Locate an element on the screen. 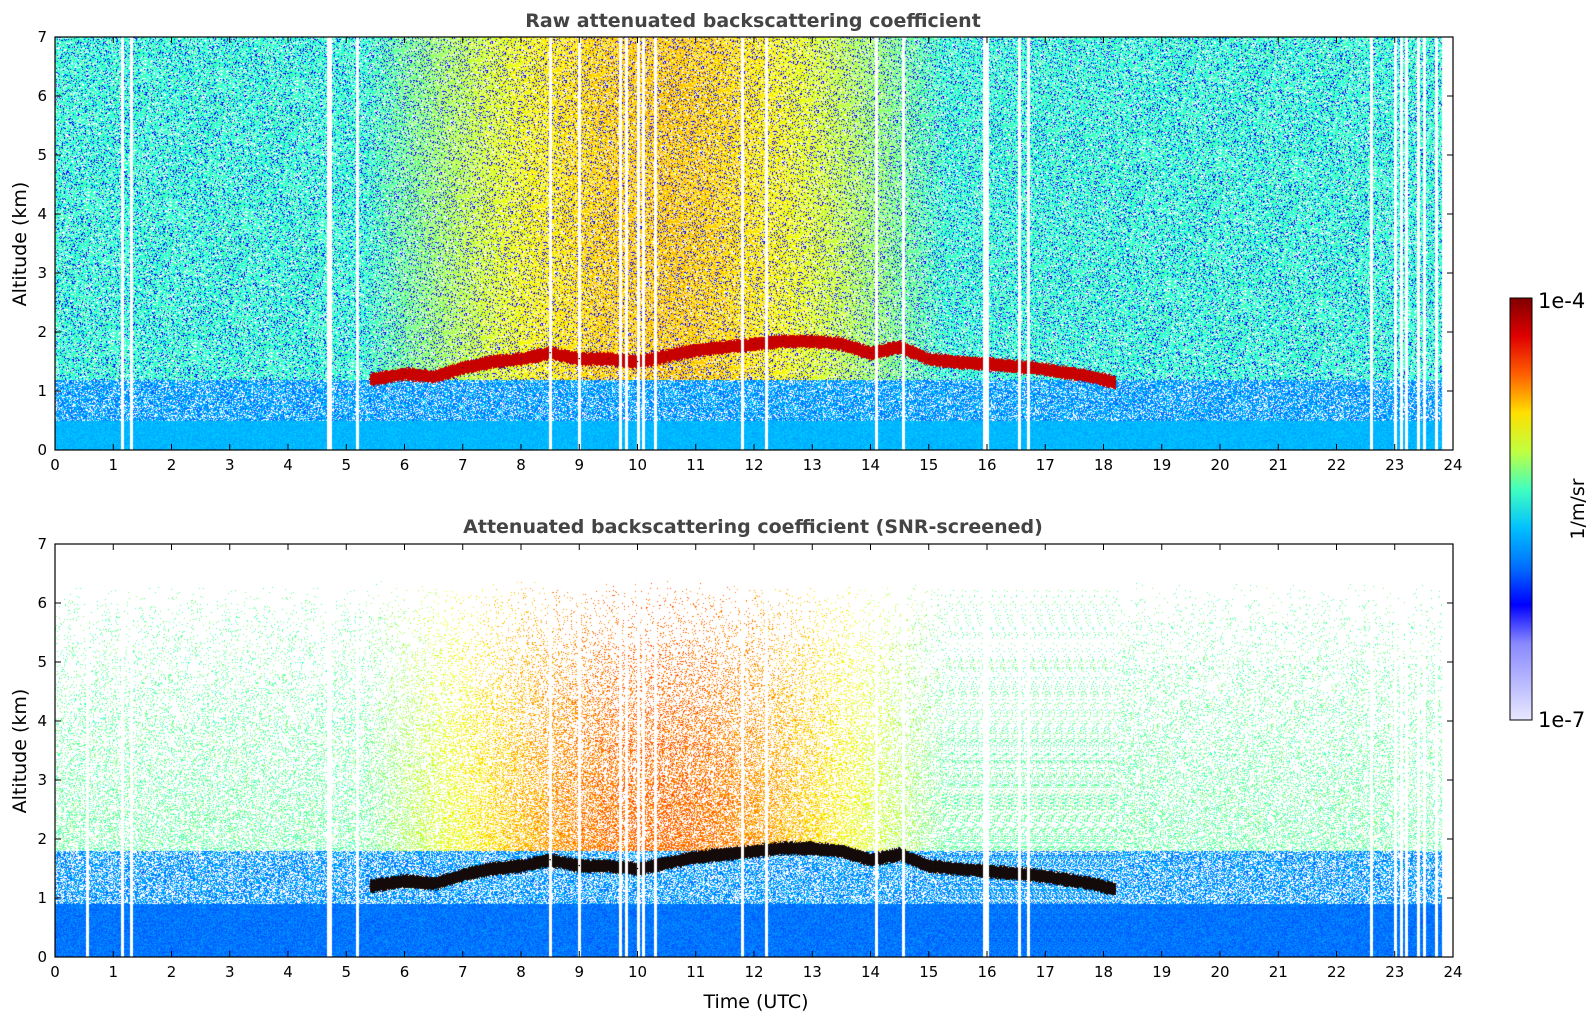 This screenshot has height=1020, width=1595. x-axis-label: Time (UTC) is located at coordinates (755, 1002).